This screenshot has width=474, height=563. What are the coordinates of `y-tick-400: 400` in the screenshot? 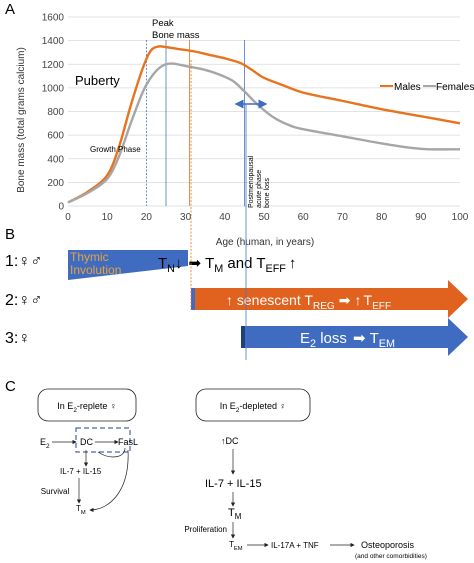 It's located at (55, 159).